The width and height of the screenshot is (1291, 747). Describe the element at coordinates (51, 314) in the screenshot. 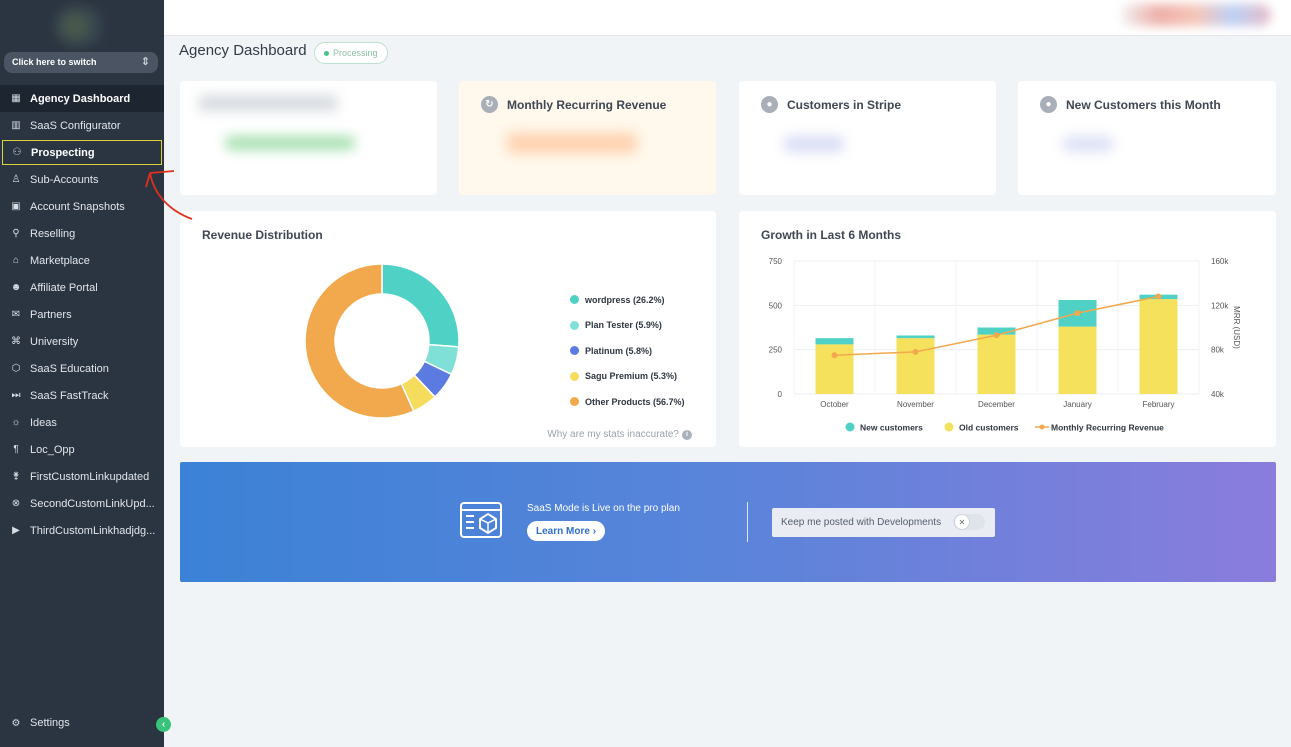

I see `sidebar-item-label: Partners` at that location.